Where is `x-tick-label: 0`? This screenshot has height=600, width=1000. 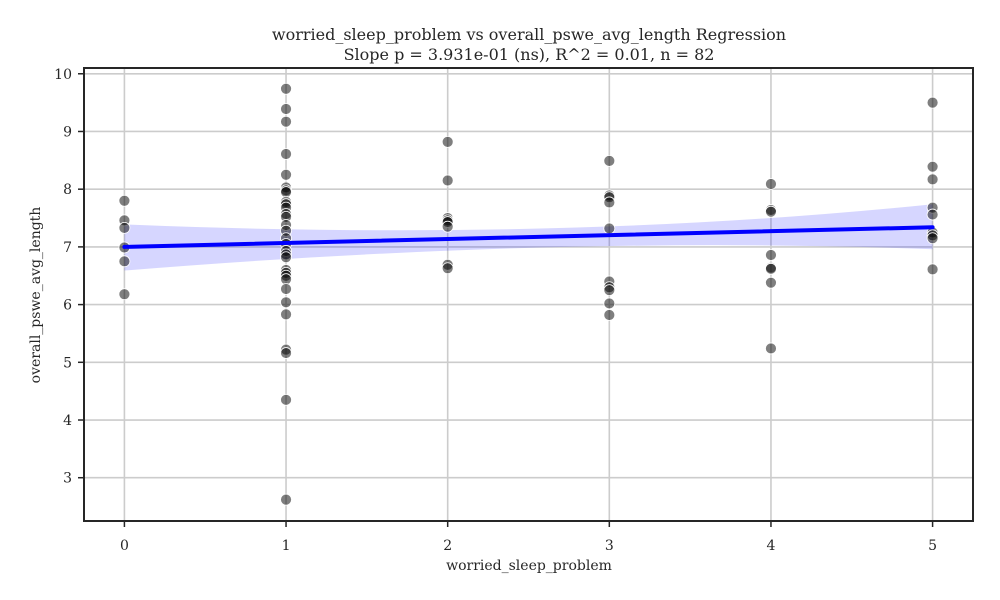 x-tick-label: 0 is located at coordinates (124, 546).